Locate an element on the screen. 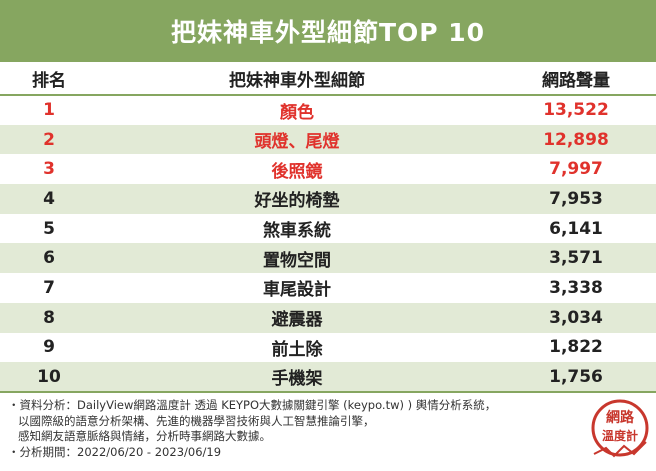 The height and width of the screenshot is (471, 656). table-row: 9 前土除 1,822 is located at coordinates (328, 347).